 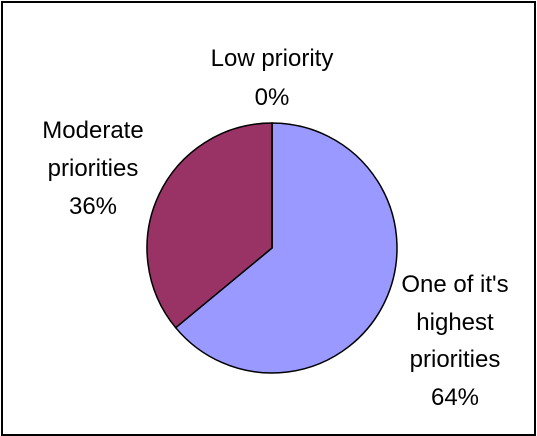 What do you see at coordinates (272, 58) in the screenshot?
I see `slice-label-low-priority: Low priority` at bounding box center [272, 58].